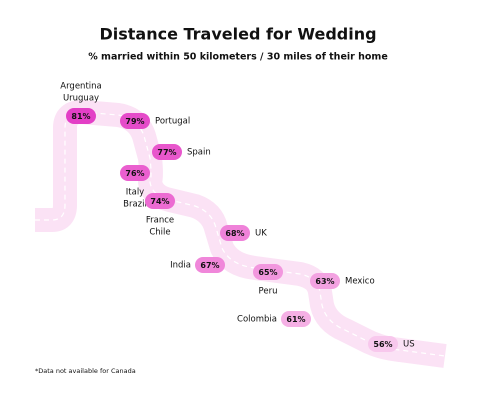  I want to click on category-label: Brazil, so click(135, 205).